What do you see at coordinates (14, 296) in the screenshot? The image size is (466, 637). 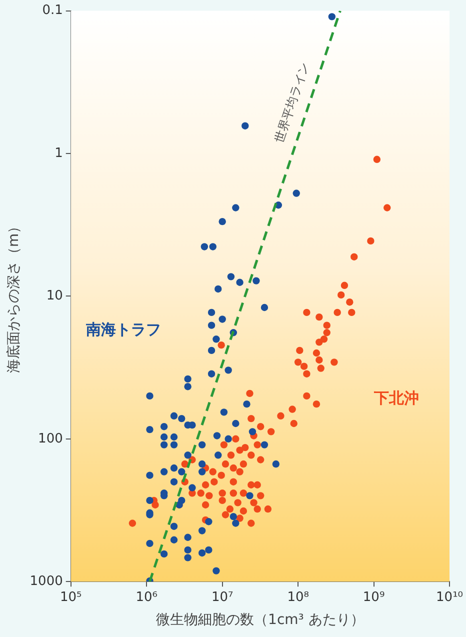 I see `y-axis-title: 海底面からの深さ（m）` at bounding box center [14, 296].